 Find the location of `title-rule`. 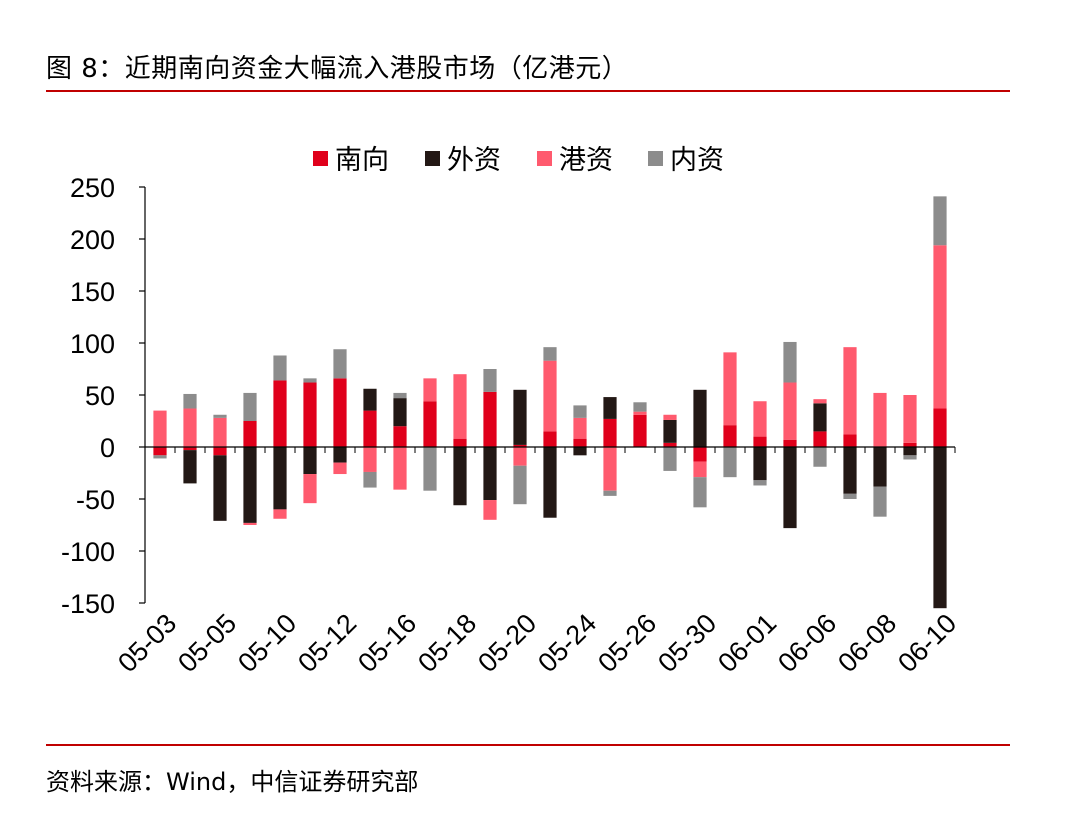

title-rule is located at coordinates (528, 91).